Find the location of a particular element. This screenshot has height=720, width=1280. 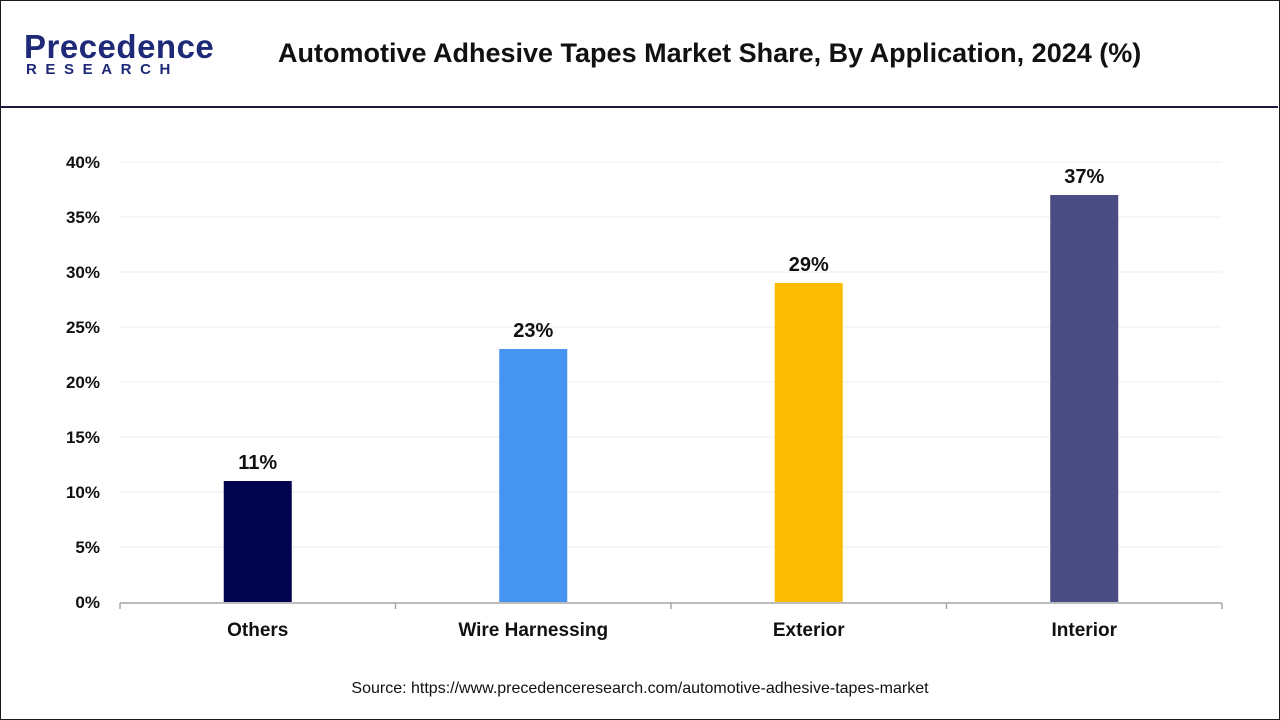

x-tick-label: Interior is located at coordinates (1085, 630).